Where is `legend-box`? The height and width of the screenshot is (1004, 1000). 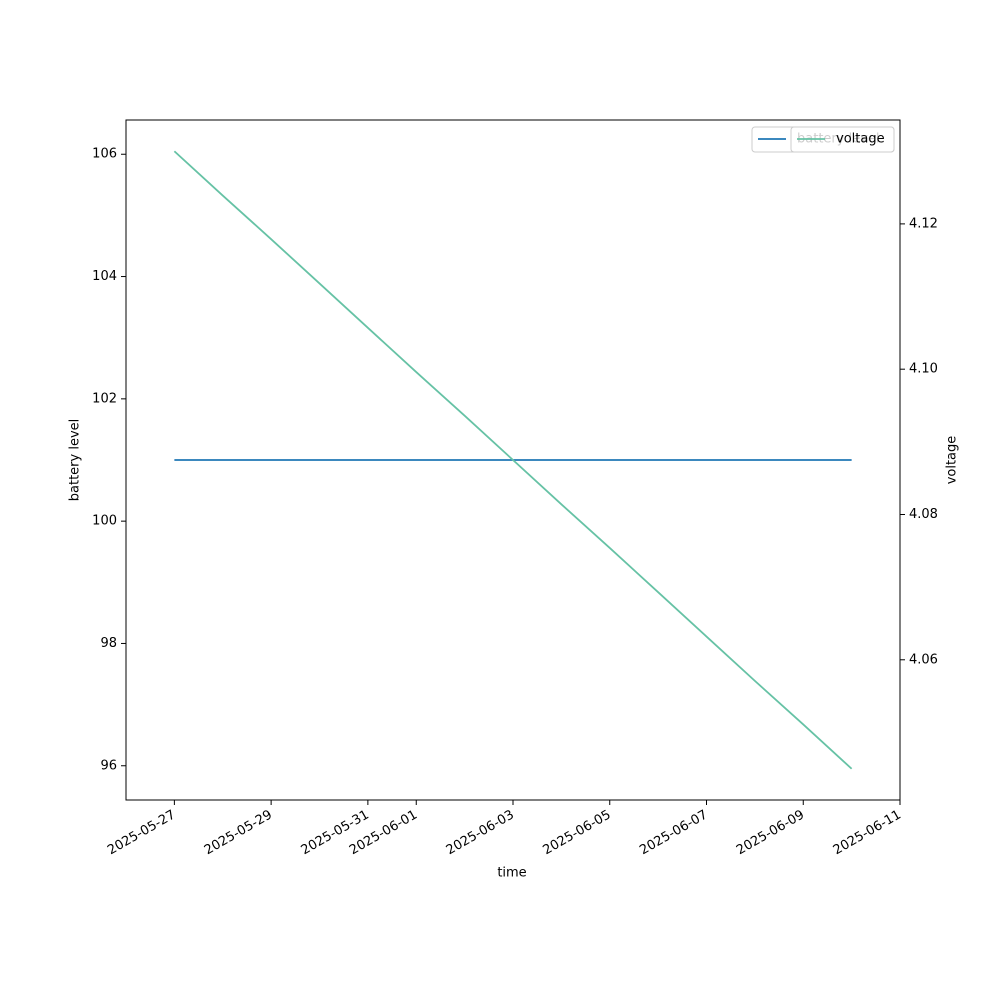 legend-box is located at coordinates (842, 139).